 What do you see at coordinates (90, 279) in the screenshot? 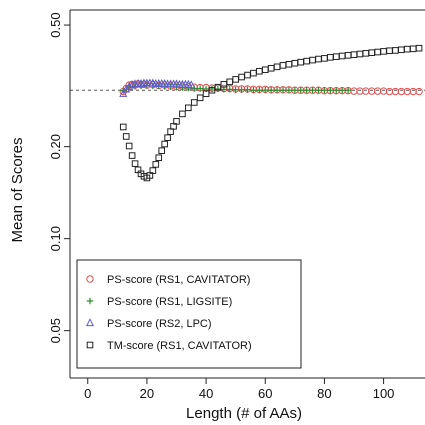
I see `legend-circle-marker` at bounding box center [90, 279].